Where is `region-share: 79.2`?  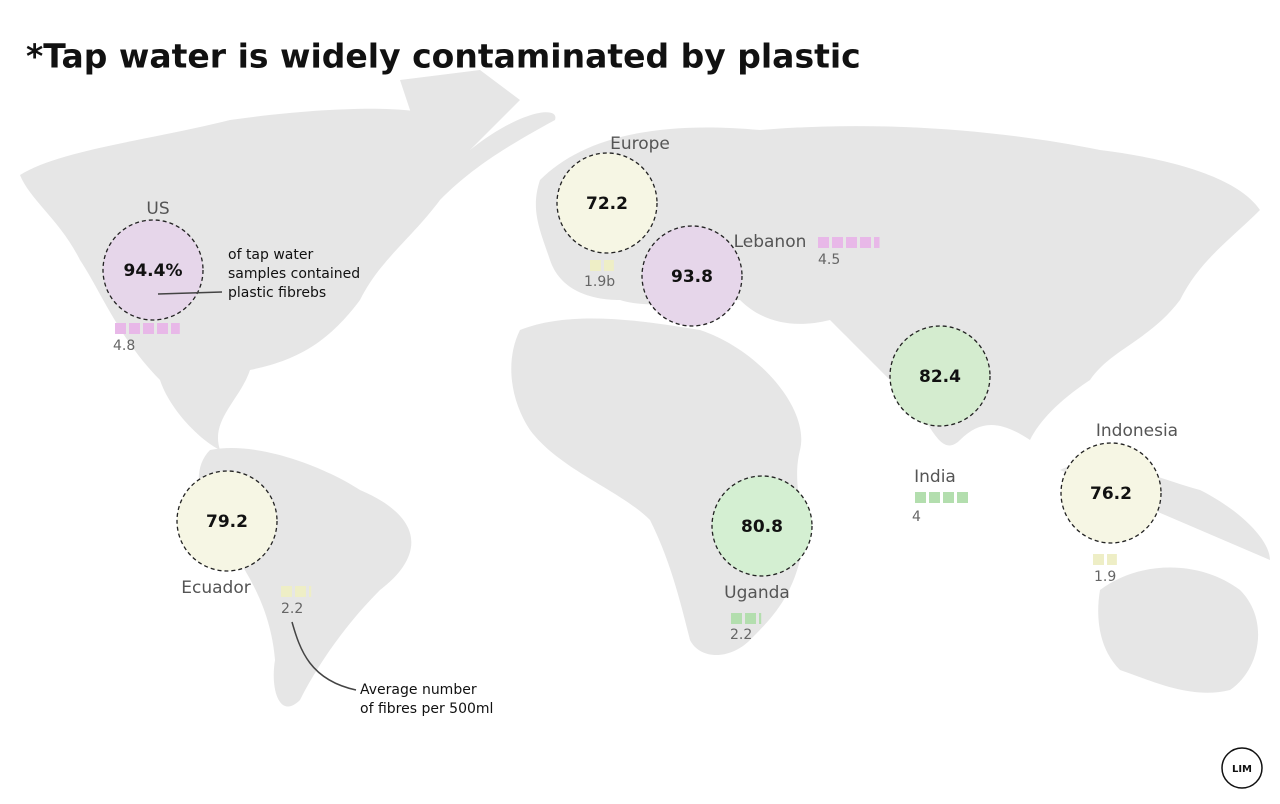 region-share: 79.2 is located at coordinates (227, 522).